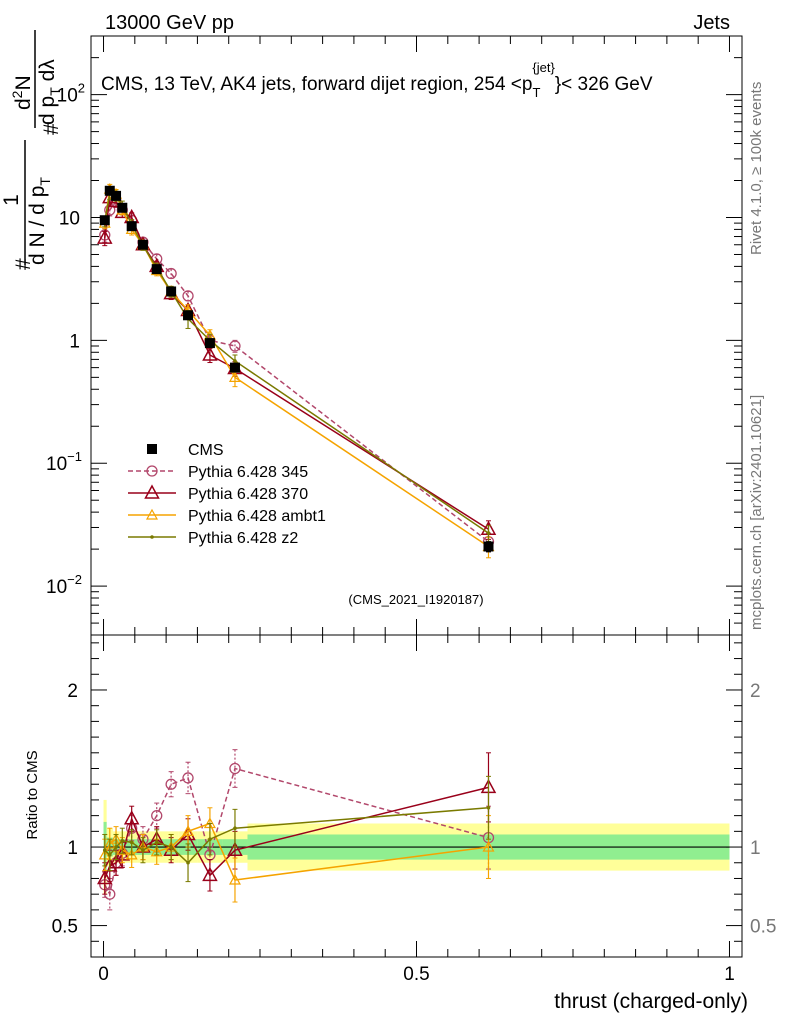 Image resolution: width=786 pixels, height=1024 pixels. Describe the element at coordinates (543, 67) in the screenshot. I see `plot-title-sup: {jet}` at that location.